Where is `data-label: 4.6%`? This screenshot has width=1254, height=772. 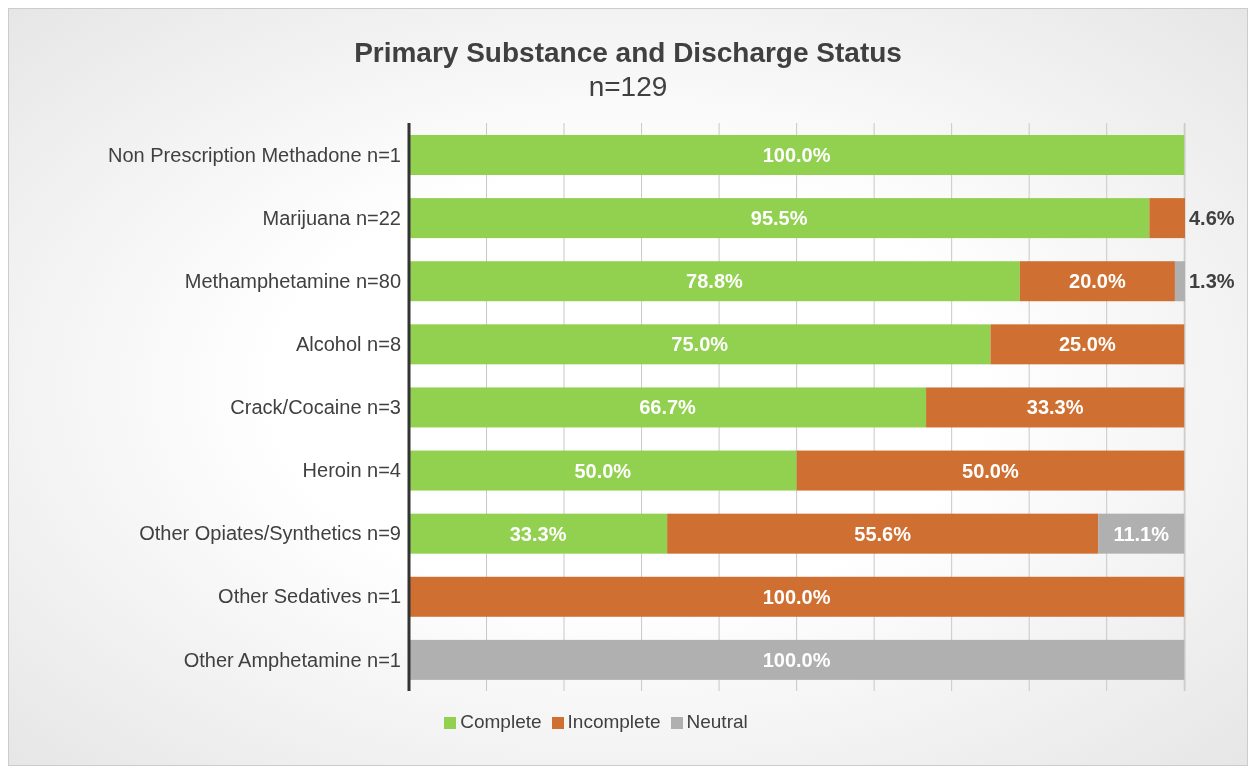 data-label: 4.6% is located at coordinates (1212, 218).